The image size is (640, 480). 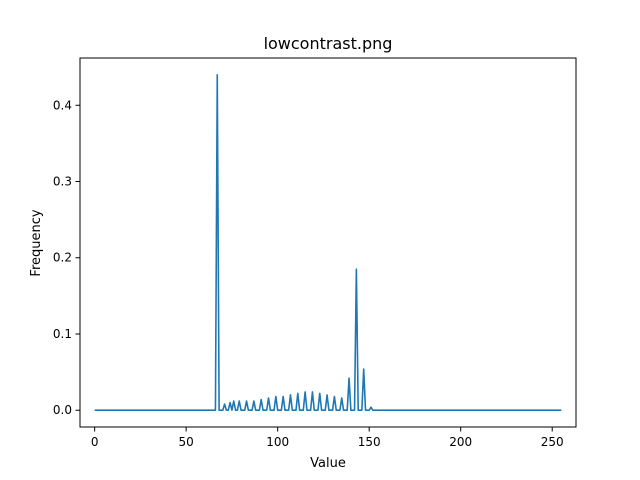 What do you see at coordinates (327, 438) in the screenshot?
I see `x-axis: 0 50 100 150 200 250` at bounding box center [327, 438].